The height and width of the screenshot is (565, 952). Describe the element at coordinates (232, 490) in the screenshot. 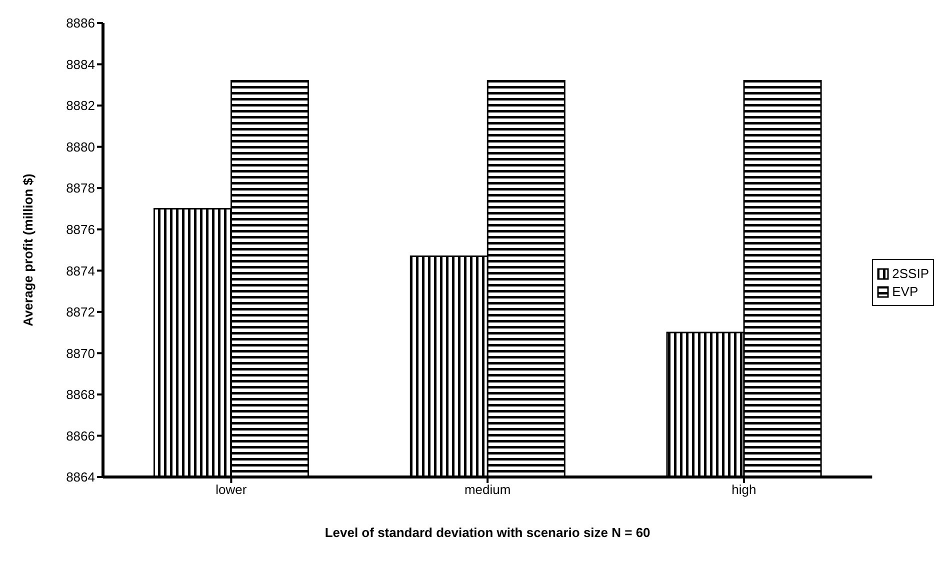

I see `x-tick-label: lower` at that location.